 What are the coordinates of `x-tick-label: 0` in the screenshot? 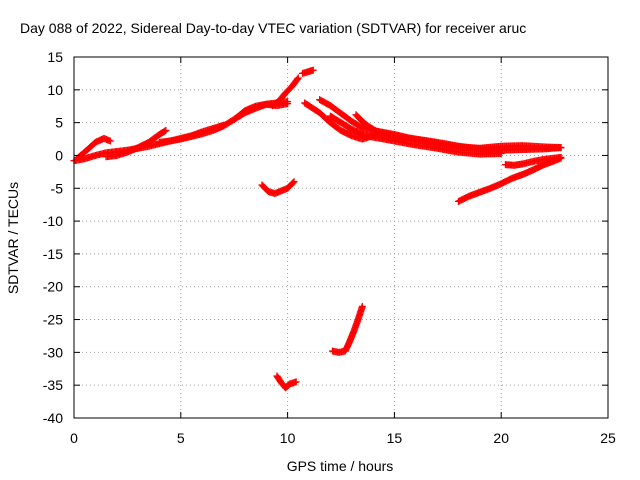 It's located at (74, 438).